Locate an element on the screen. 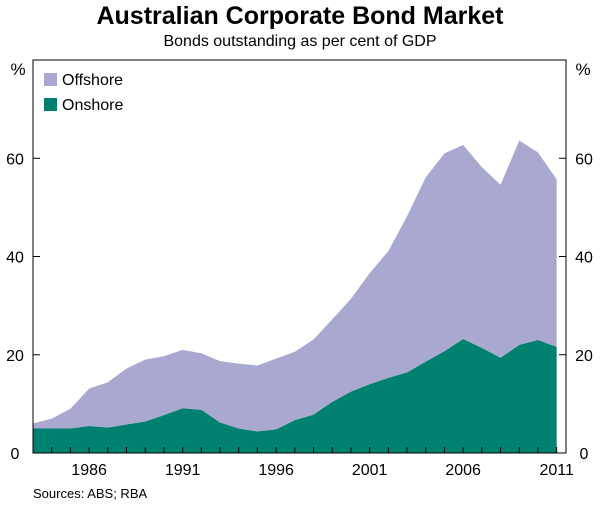 The height and width of the screenshot is (506, 600). y-tick-label-left: 0 is located at coordinates (15, 454).